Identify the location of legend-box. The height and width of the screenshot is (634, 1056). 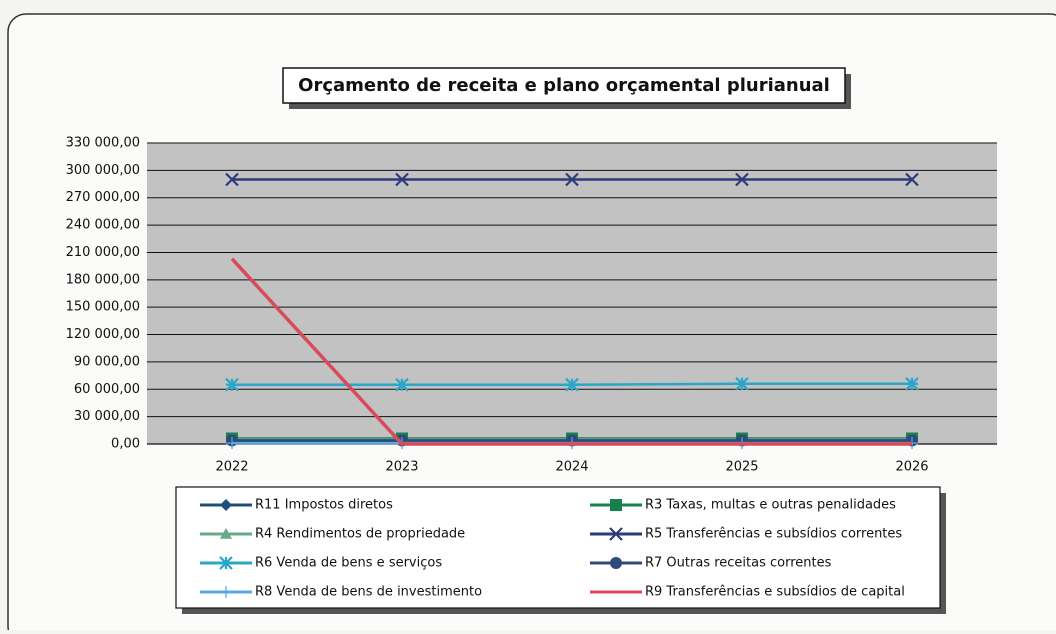
(558, 547).